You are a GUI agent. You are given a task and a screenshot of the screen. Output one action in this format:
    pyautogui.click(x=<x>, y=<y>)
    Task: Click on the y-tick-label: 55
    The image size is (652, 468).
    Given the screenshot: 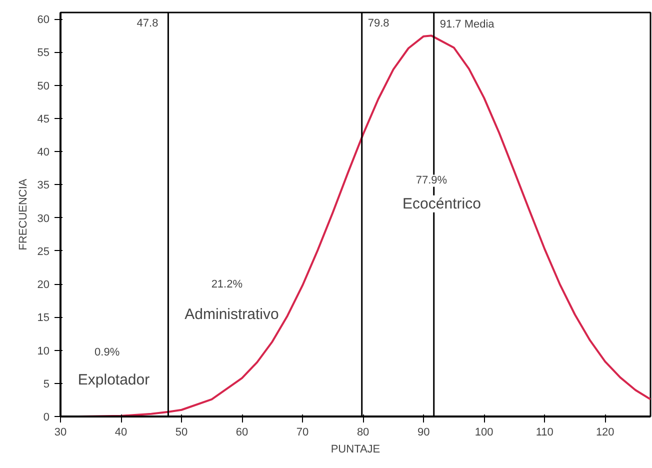 What is the action you would take?
    pyautogui.click(x=43, y=53)
    